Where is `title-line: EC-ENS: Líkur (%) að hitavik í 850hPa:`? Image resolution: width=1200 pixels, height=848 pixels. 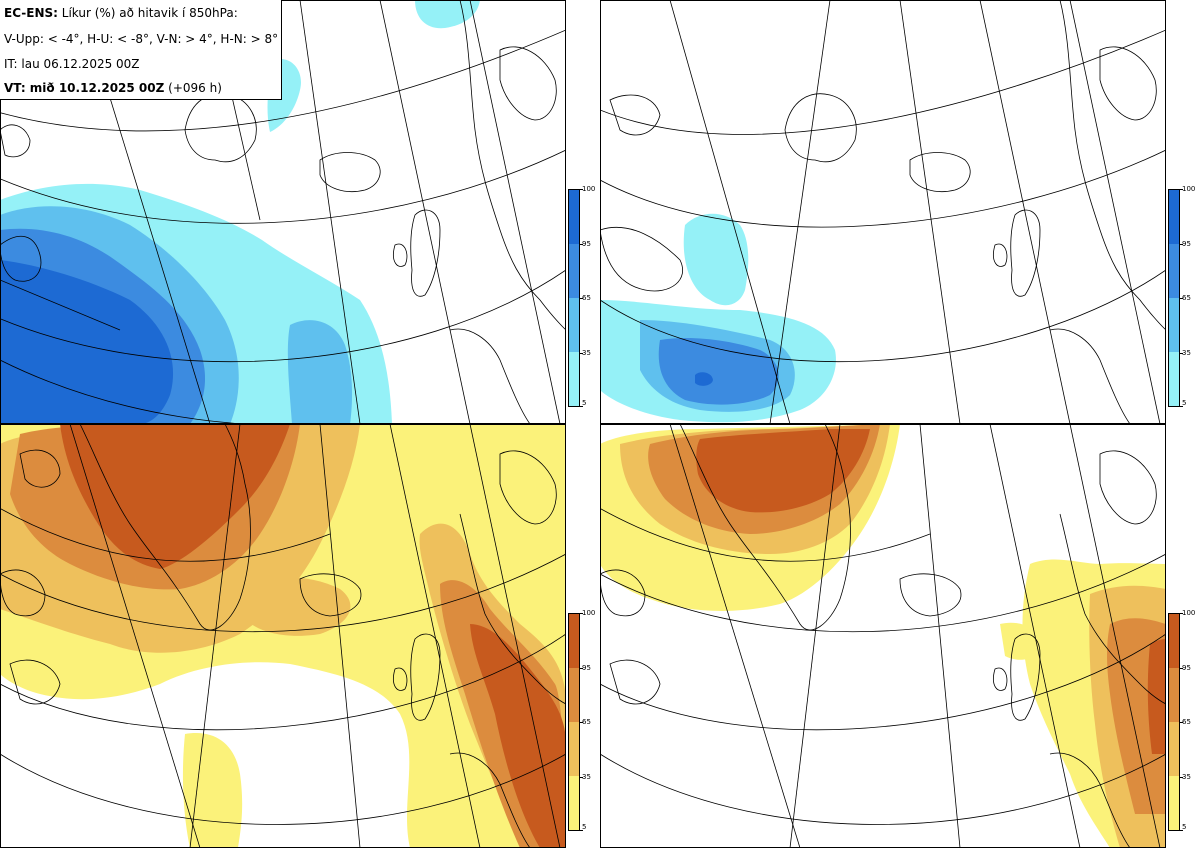
title-line: EC-ENS: Líkur (%) að hitavik í 850hPa: is located at coordinates (121, 13).